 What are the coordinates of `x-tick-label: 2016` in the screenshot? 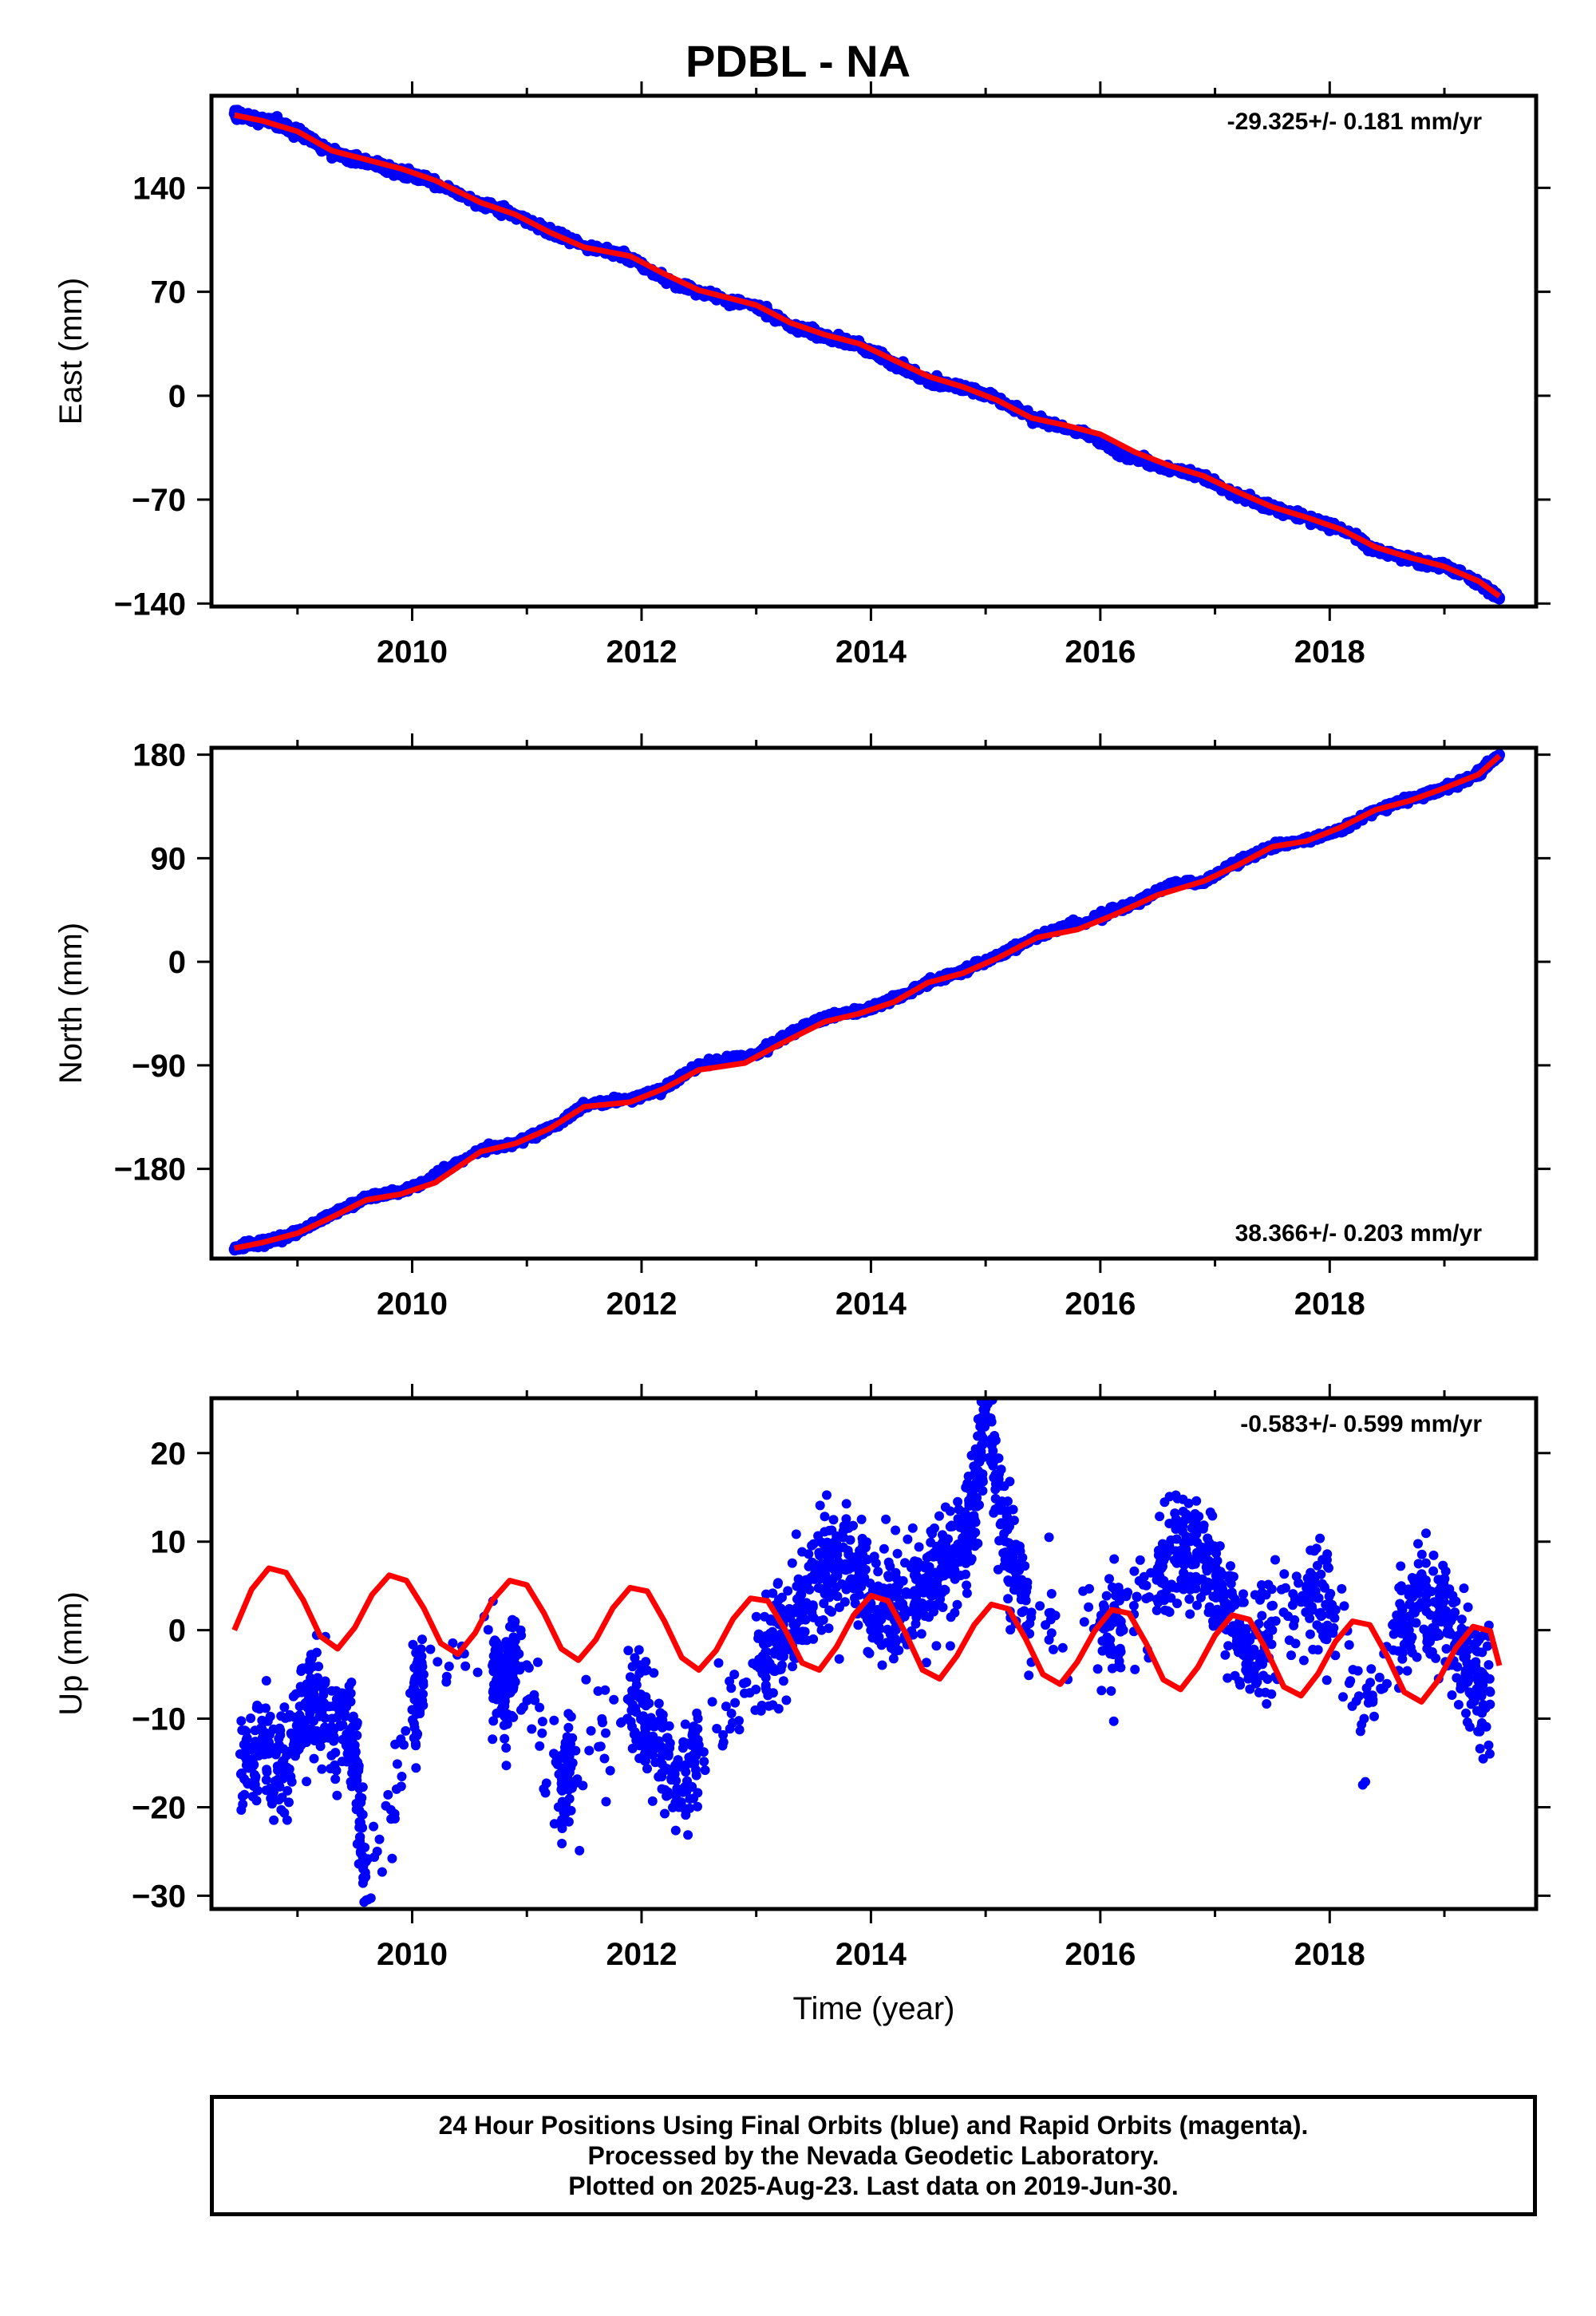 It's located at (1100, 652).